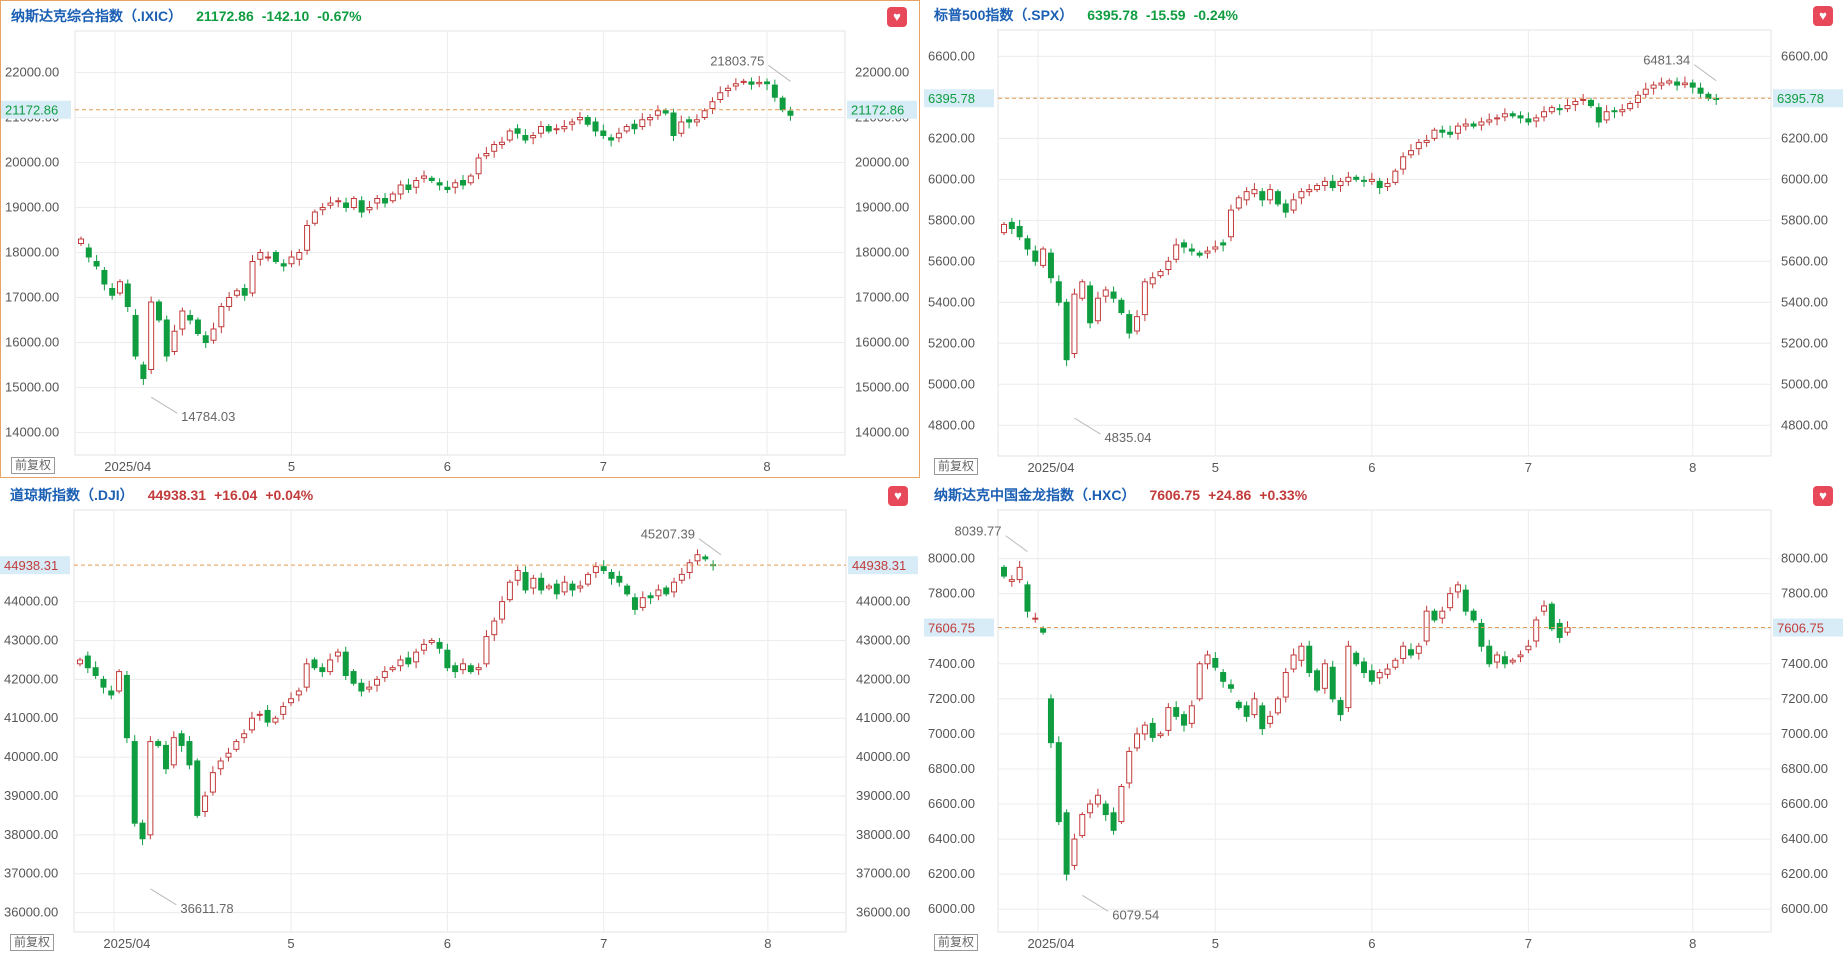  Describe the element at coordinates (951, 908) in the screenshot. I see `y-tick-label-left: 6000.00` at that location.